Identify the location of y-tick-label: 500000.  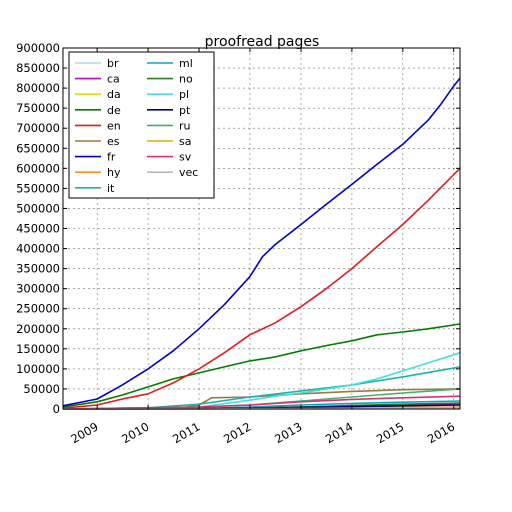
(38, 208).